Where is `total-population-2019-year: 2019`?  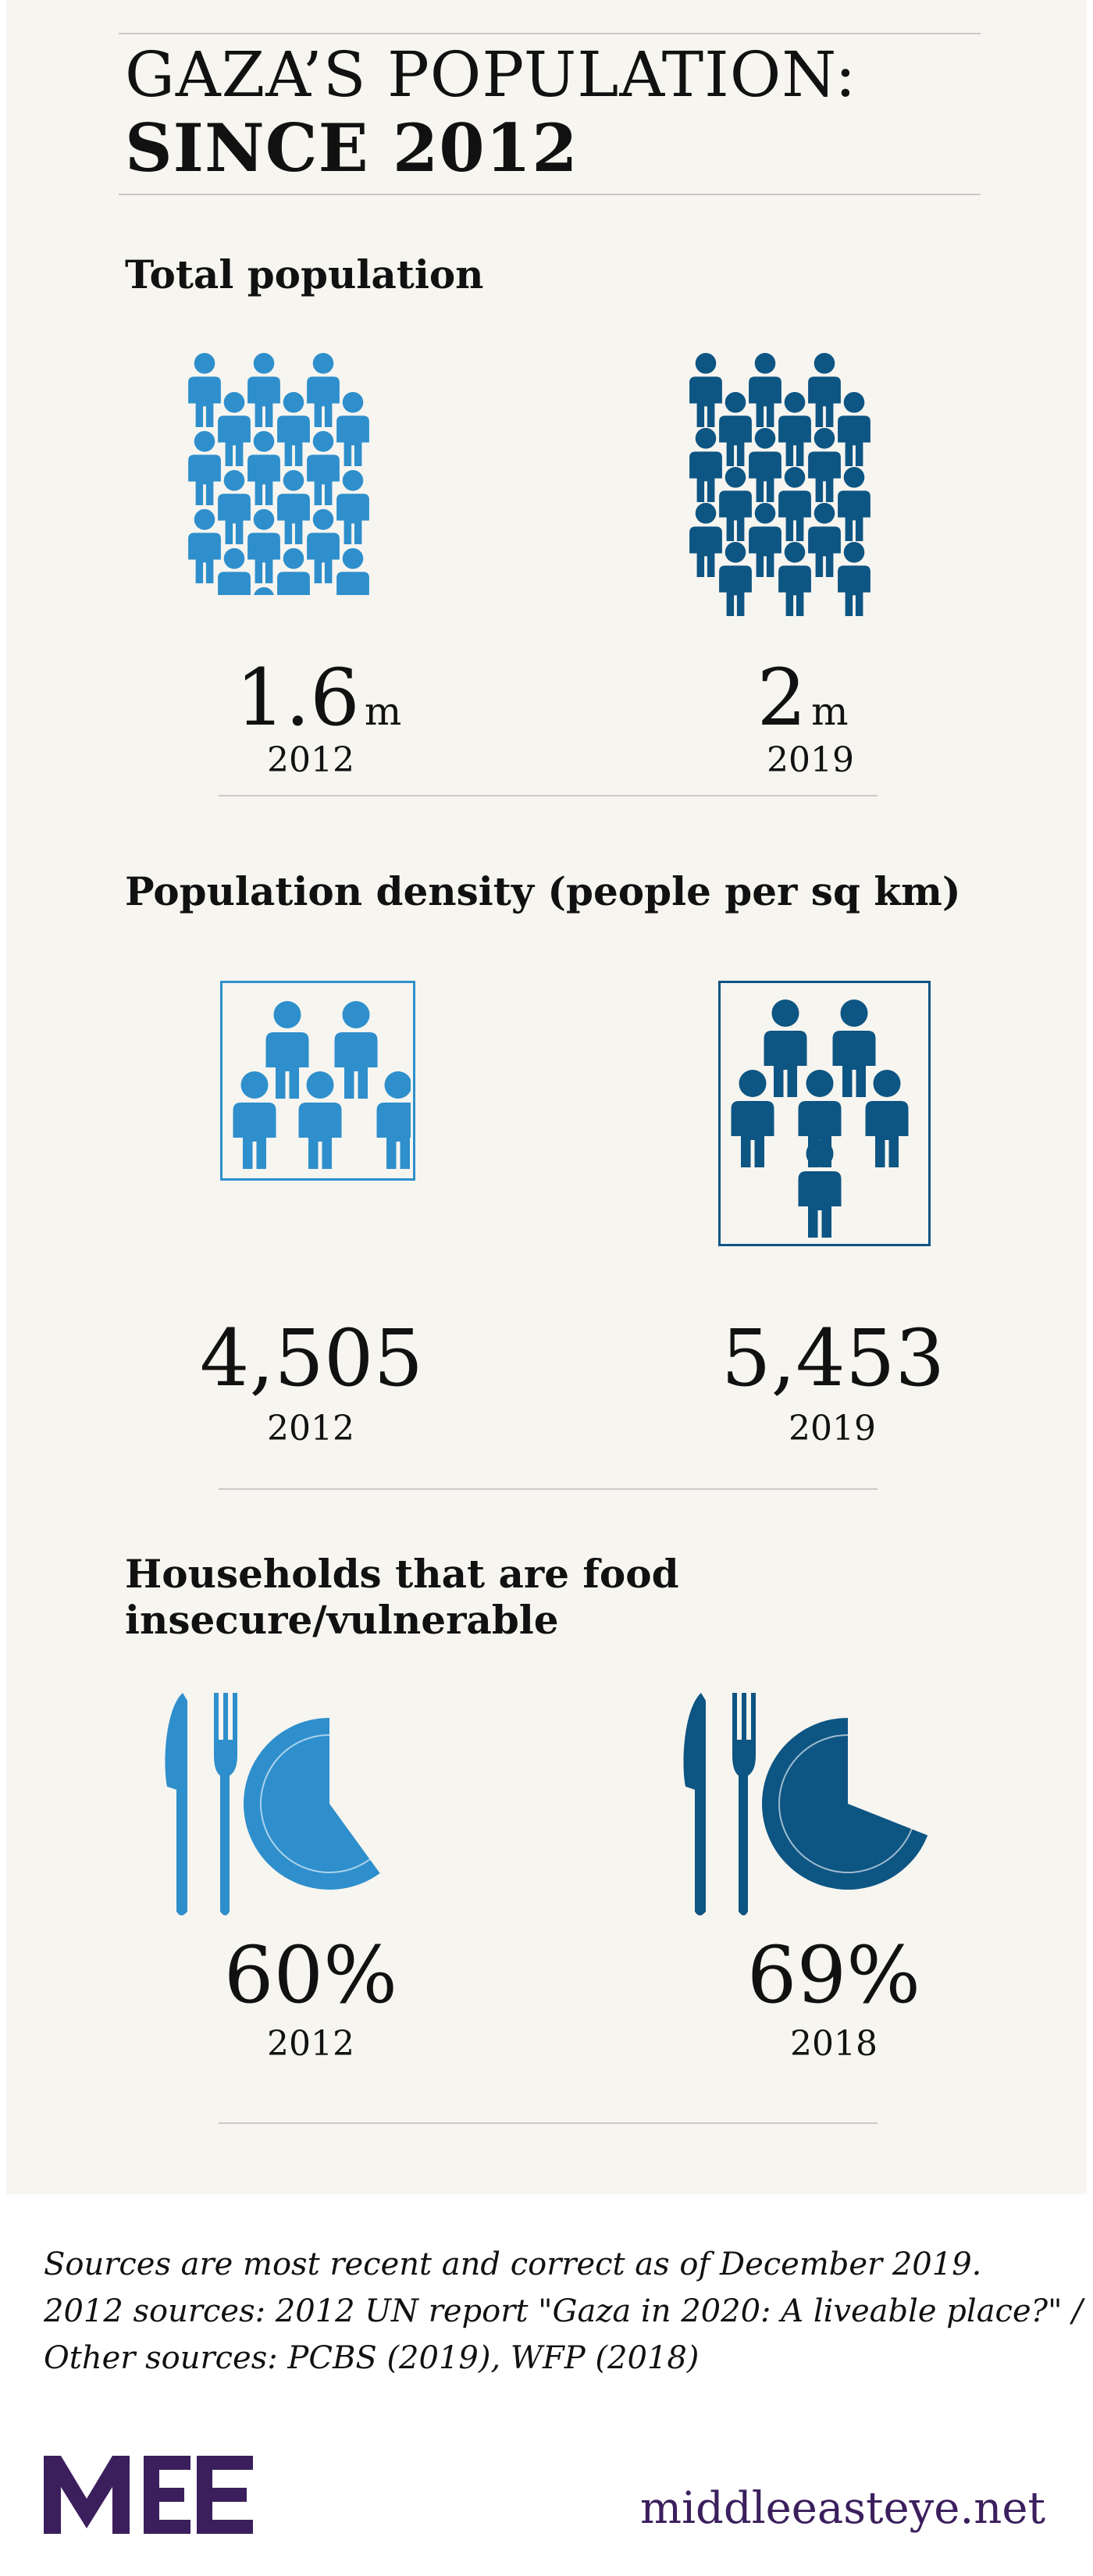
total-population-2019-year: 2019 is located at coordinates (810, 760).